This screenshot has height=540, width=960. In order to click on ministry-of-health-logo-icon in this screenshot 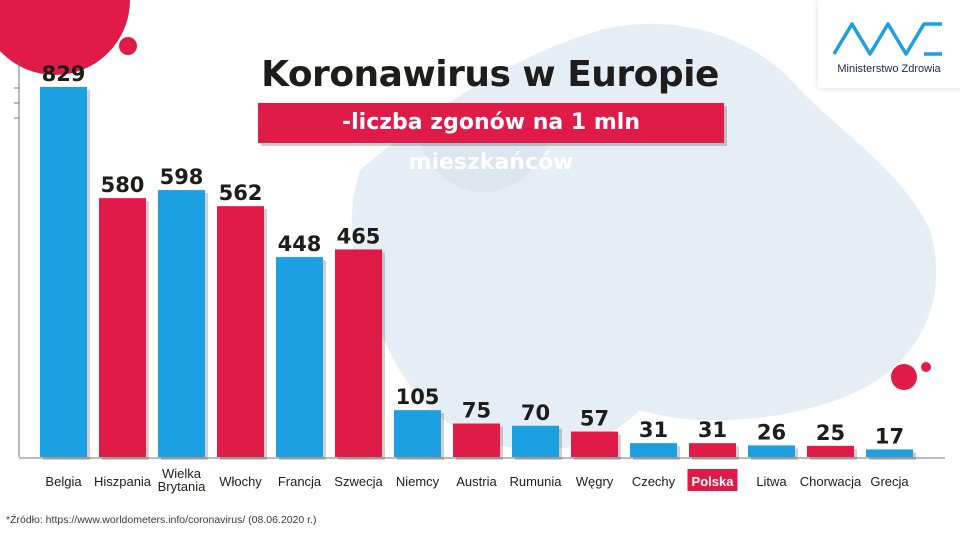, I will do `click(887, 39)`.